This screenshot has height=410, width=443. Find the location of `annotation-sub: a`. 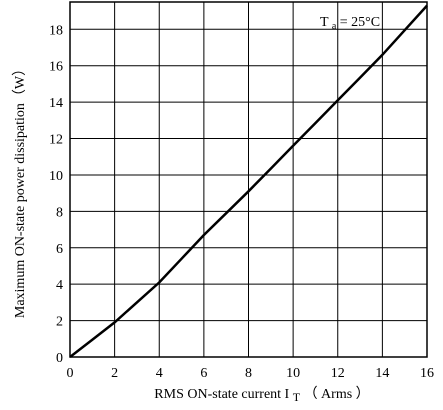

annotation-sub: a is located at coordinates (334, 26).